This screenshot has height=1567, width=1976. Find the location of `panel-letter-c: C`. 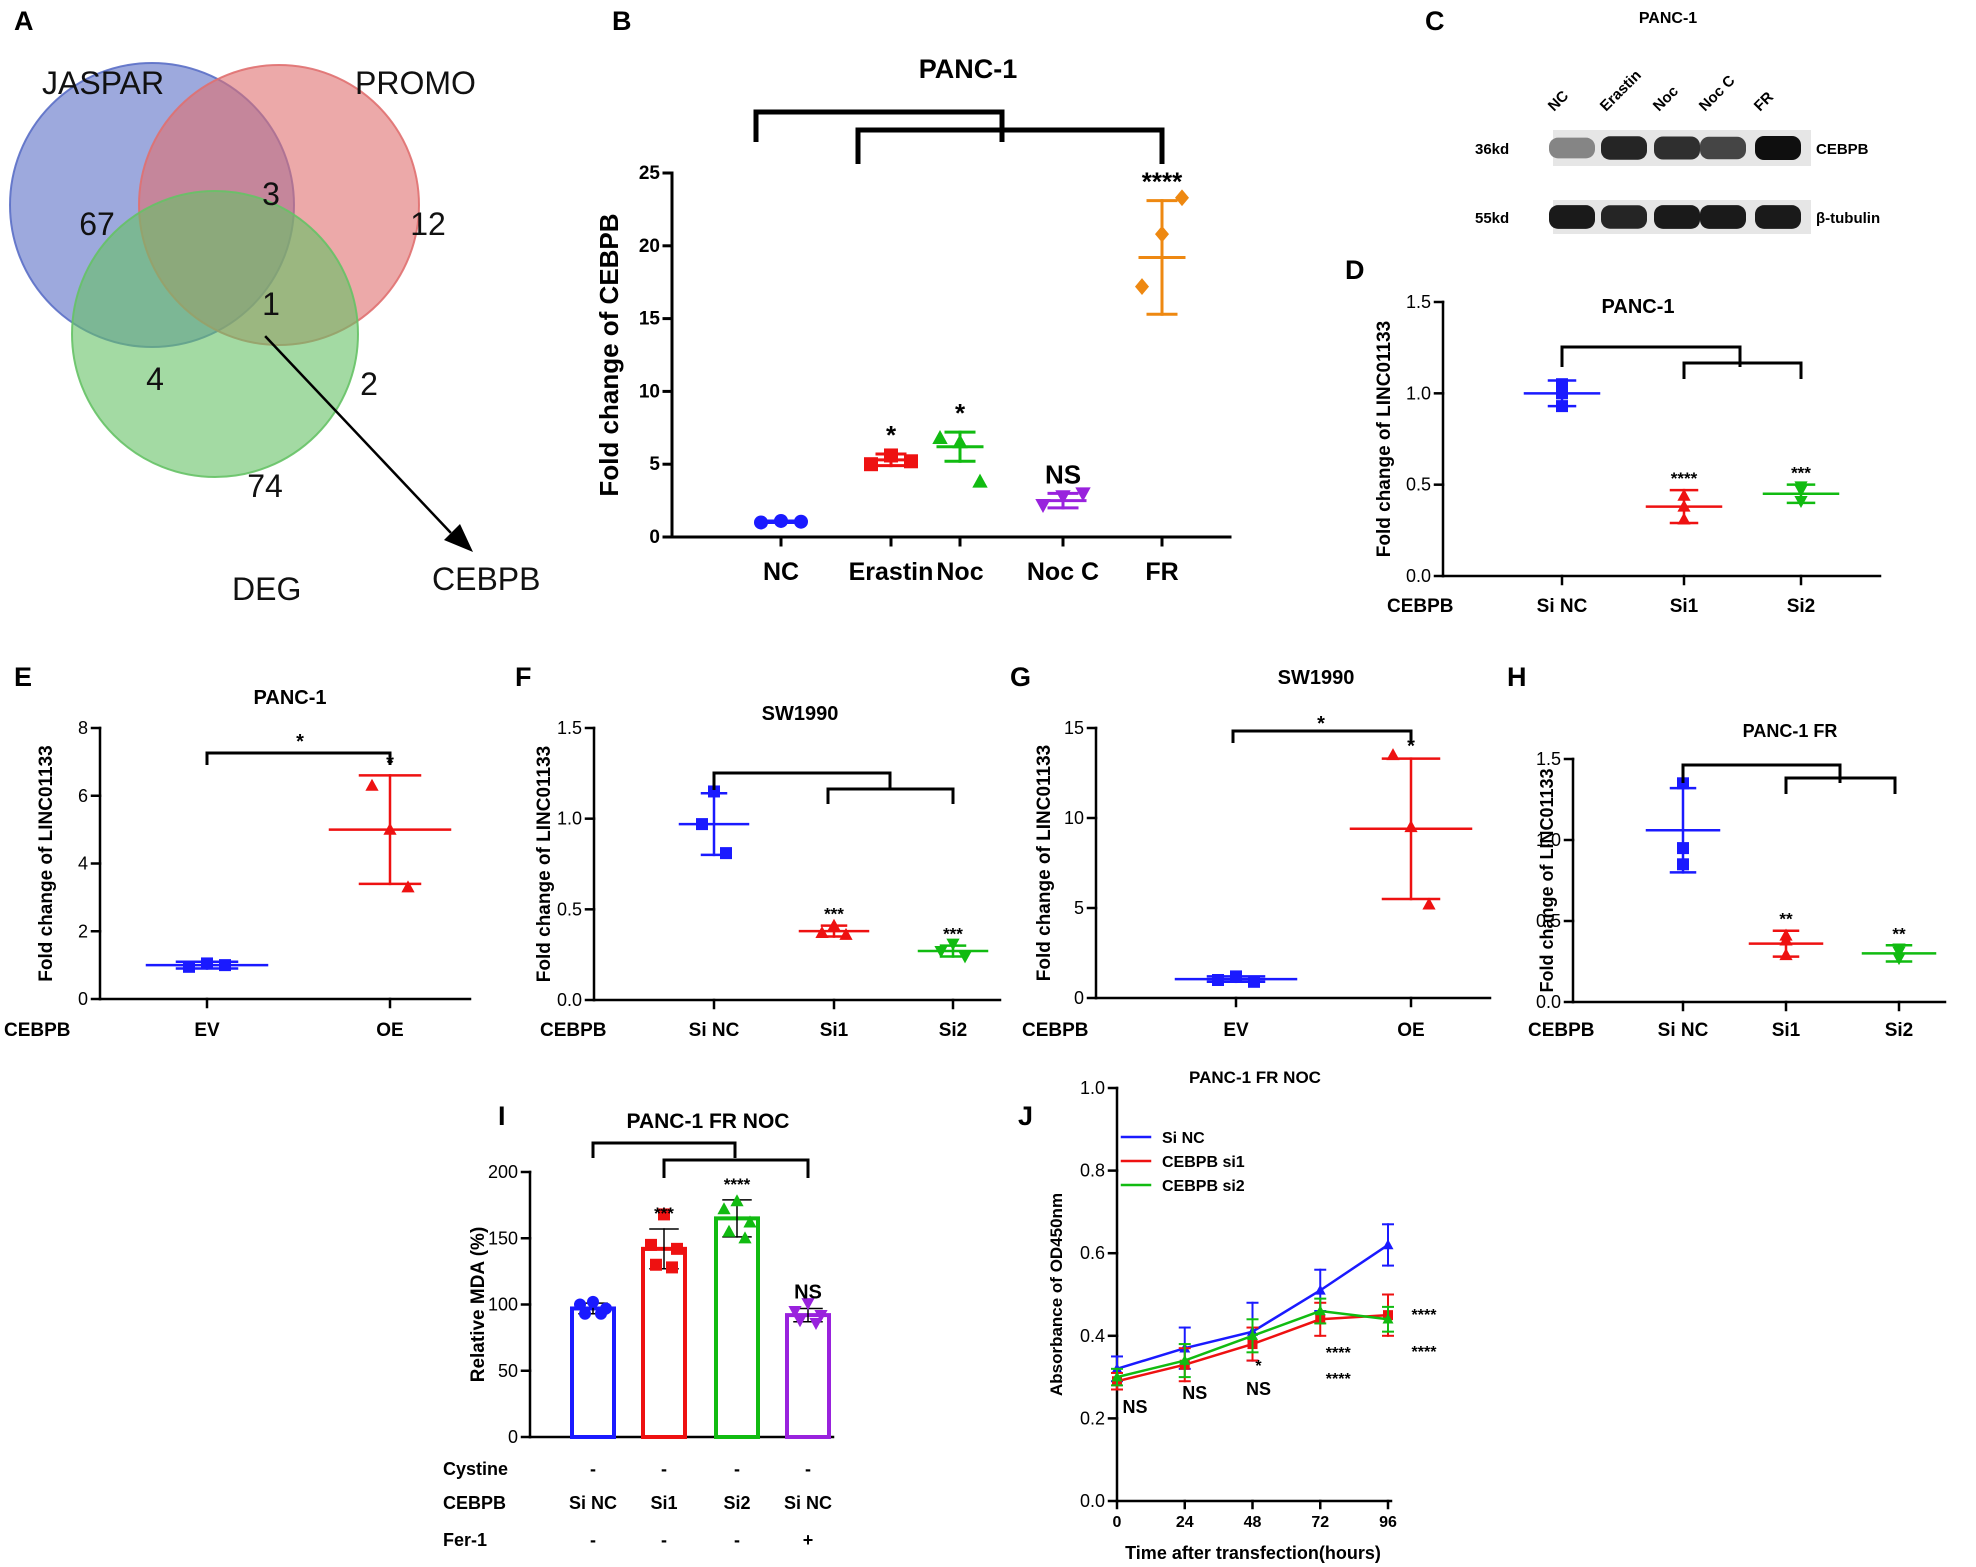

panel-letter-c: C is located at coordinates (1435, 21).